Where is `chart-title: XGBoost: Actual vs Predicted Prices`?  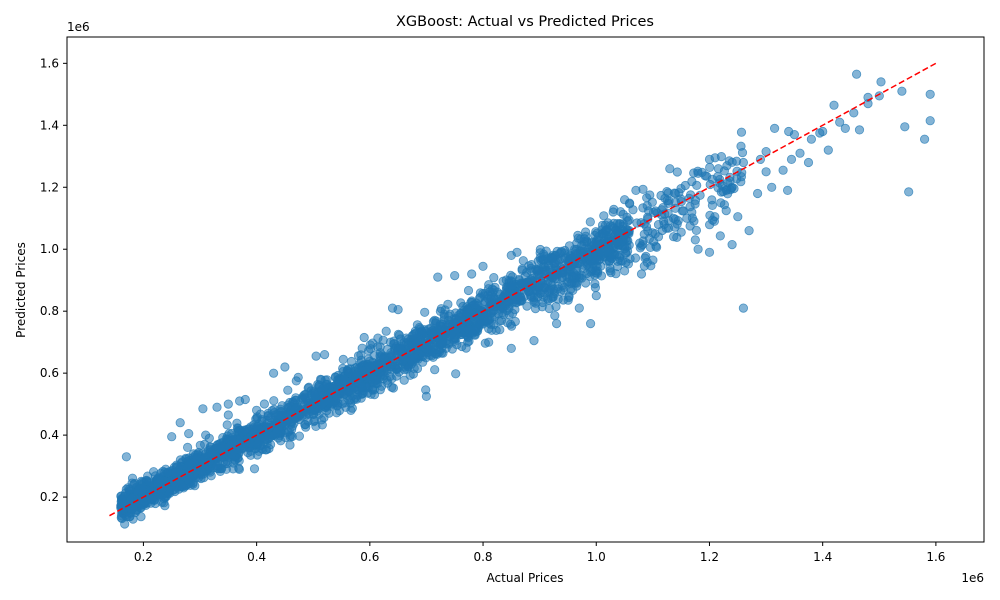 chart-title: XGBoost: Actual vs Predicted Prices is located at coordinates (525, 22).